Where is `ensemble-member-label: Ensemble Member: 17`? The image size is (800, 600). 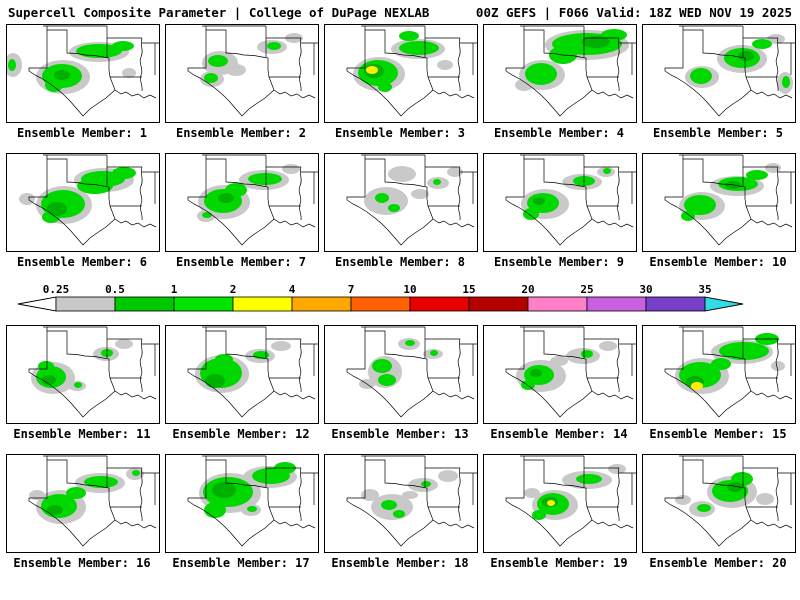 ensemble-member-label: Ensemble Member: 17 is located at coordinates (241, 563).